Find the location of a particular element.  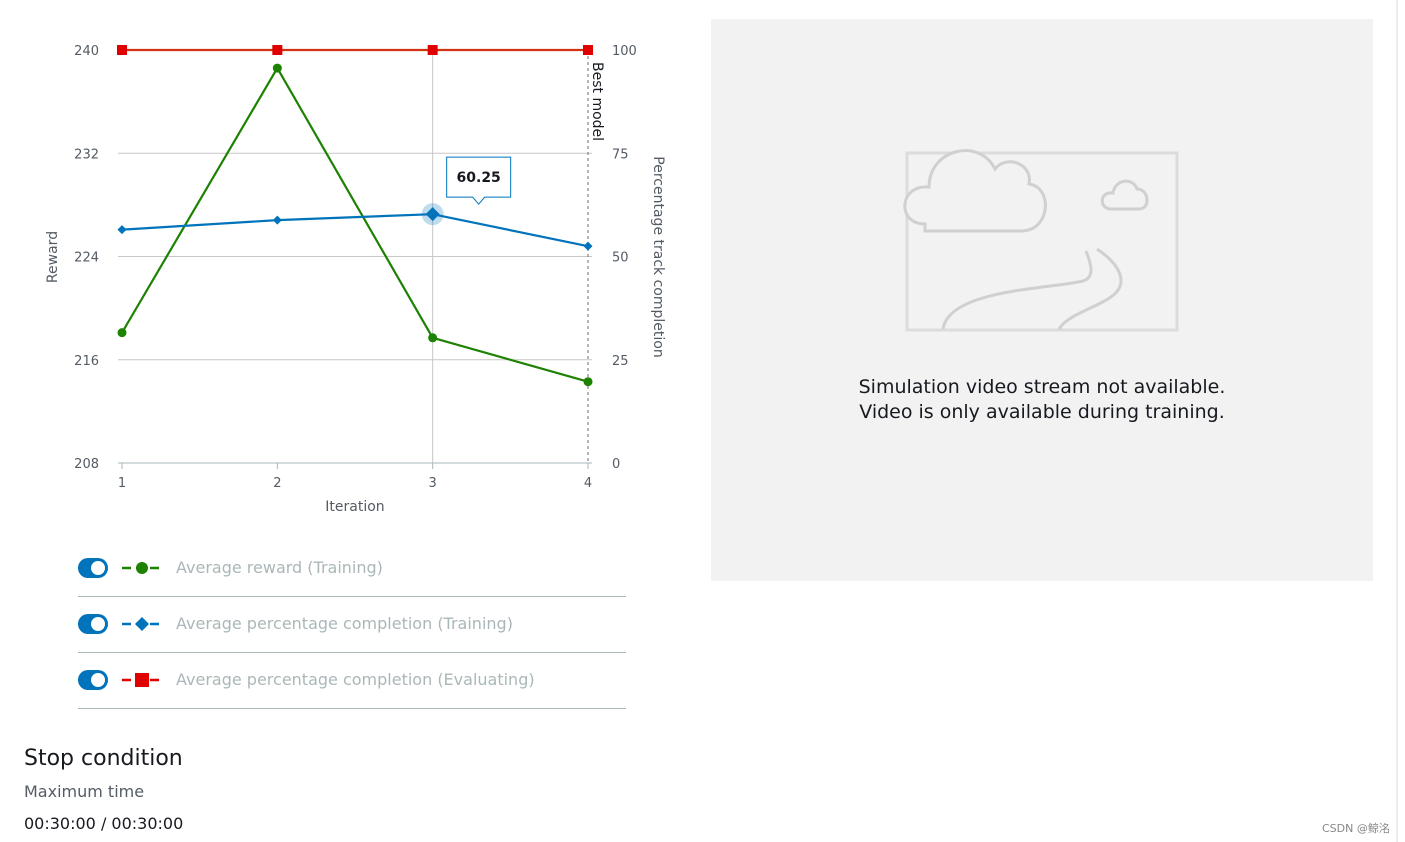

y-right-tick-label: 0 is located at coordinates (616, 464).